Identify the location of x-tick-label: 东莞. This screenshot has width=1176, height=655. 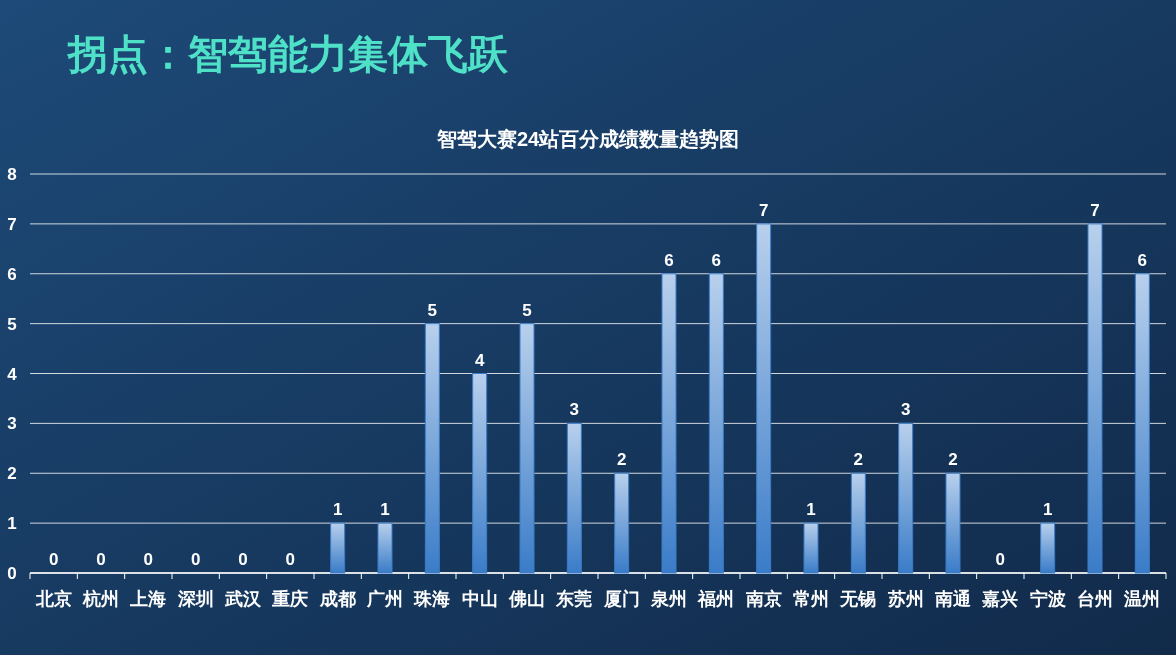
(574, 599).